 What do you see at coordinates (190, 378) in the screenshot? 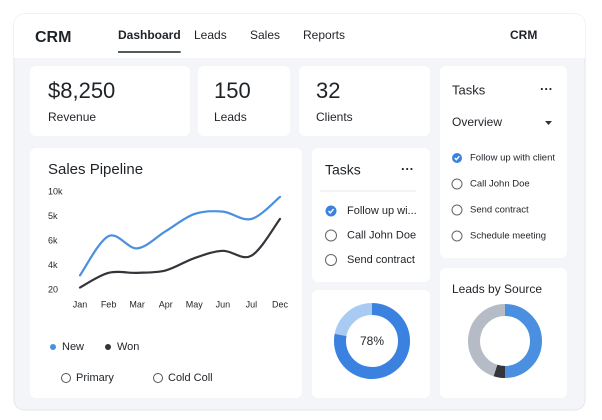
I see `radio-label: Cold Coll` at bounding box center [190, 378].